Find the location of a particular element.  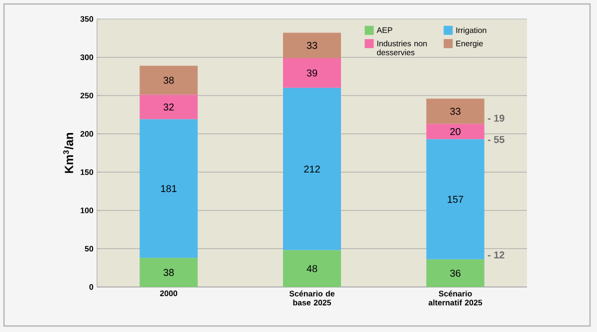

data-label: 39 is located at coordinates (312, 73).